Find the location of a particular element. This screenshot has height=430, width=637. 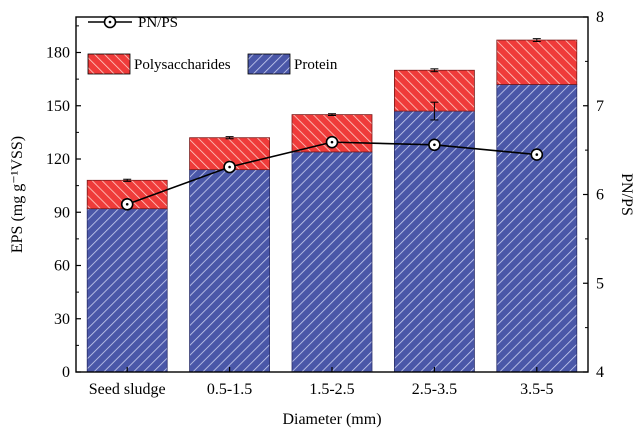

left-y-tick-label: 0 is located at coordinates (66, 372).